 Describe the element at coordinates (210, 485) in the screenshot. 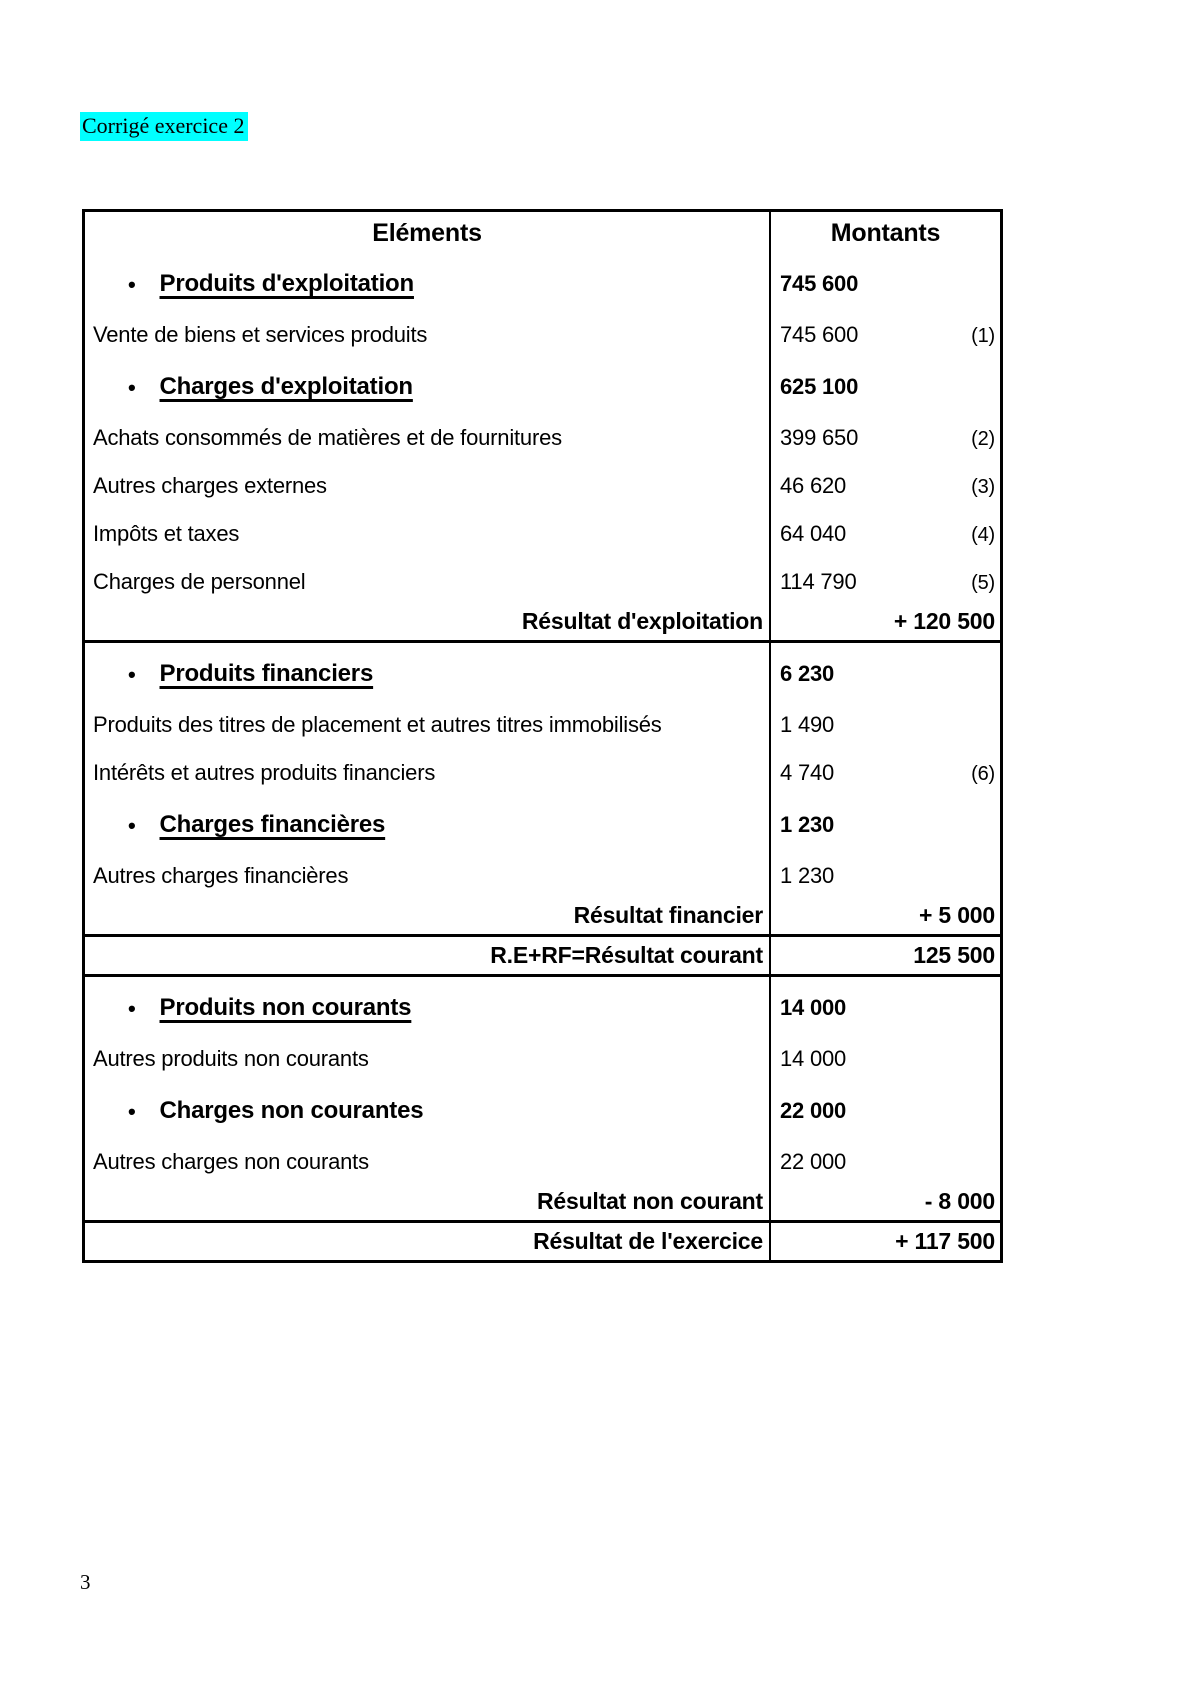

I see `row-label: Autres charges externes` at that location.